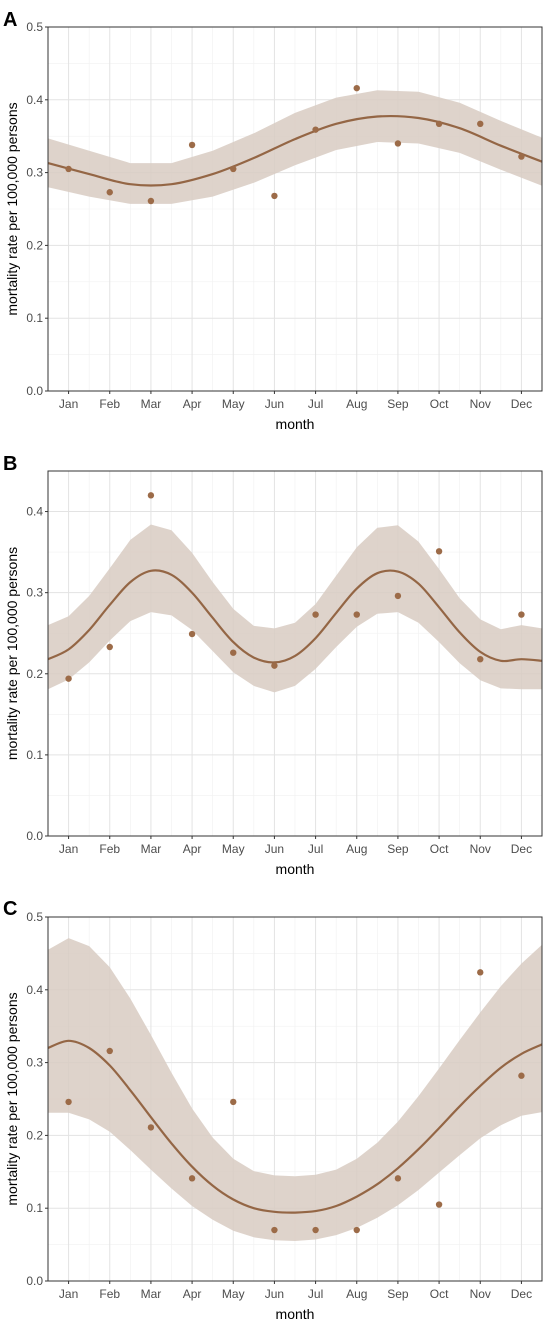 This screenshot has height=1326, width=550. Describe the element at coordinates (10, 464) in the screenshot. I see `panel-letter: B` at that location.